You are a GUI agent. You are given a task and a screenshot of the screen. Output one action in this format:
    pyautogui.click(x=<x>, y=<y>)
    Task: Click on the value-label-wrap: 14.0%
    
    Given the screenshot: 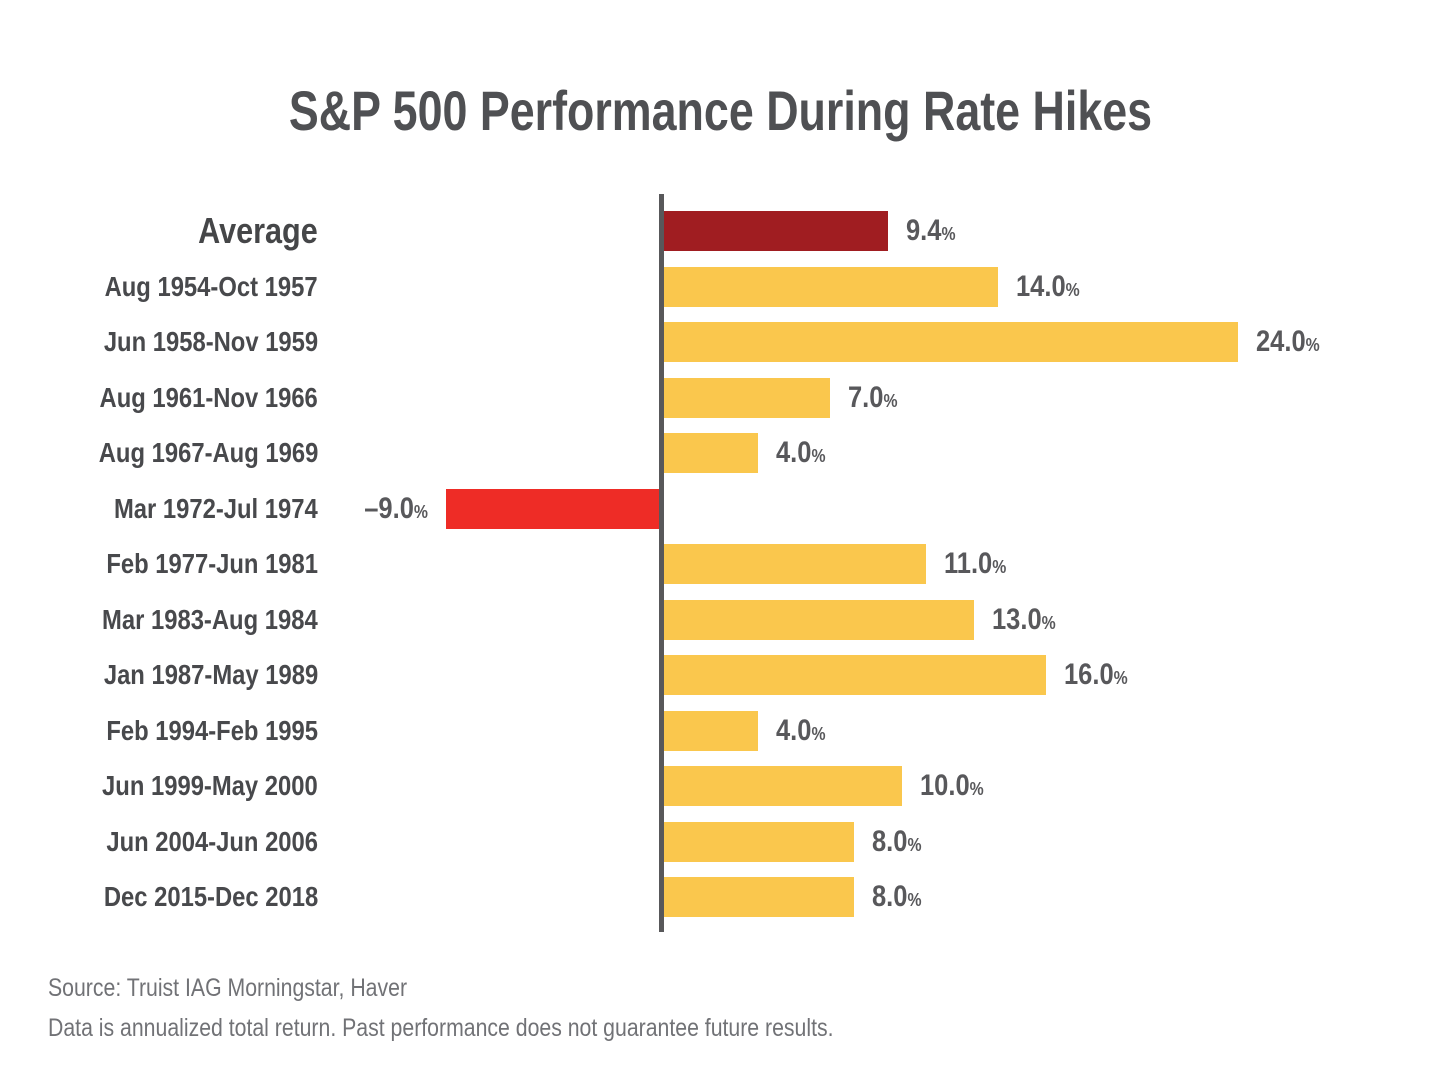 What is the action you would take?
    pyautogui.click(x=1053, y=287)
    